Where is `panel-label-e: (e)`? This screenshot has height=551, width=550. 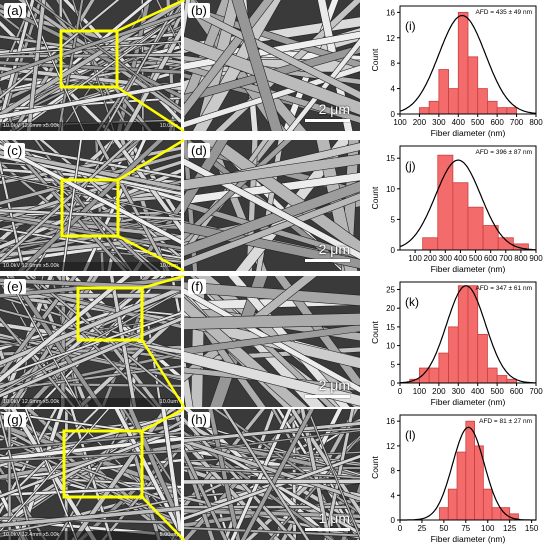 panel-label-e: (e) is located at coordinates (15, 286).